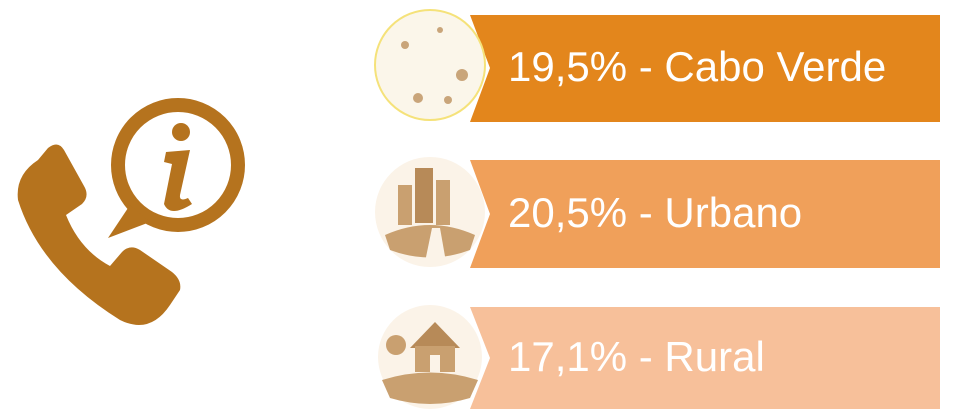 Image resolution: width=955 pixels, height=409 pixels. What do you see at coordinates (655, 212) in the screenshot?
I see `item-label: 20,5% - Urbano` at bounding box center [655, 212].